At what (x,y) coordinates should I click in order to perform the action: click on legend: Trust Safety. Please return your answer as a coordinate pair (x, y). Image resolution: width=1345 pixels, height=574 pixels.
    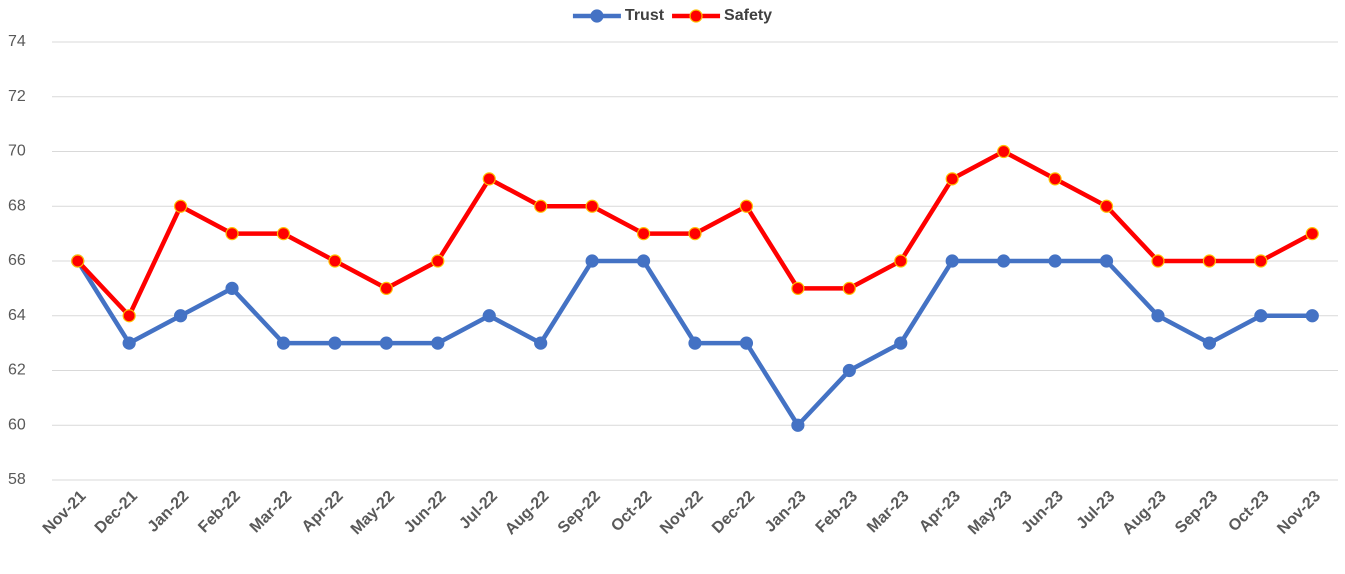
    Looking at the image, I should click on (672, 15).